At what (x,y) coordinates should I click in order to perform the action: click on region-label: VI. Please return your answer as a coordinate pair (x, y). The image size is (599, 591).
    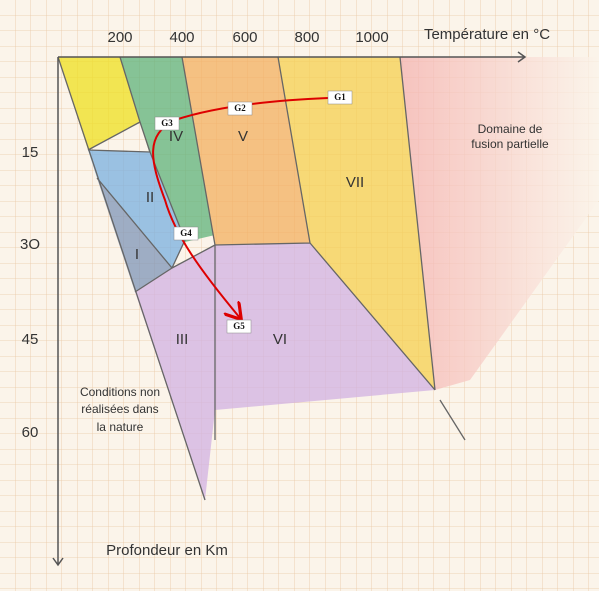
    Looking at the image, I should click on (280, 339).